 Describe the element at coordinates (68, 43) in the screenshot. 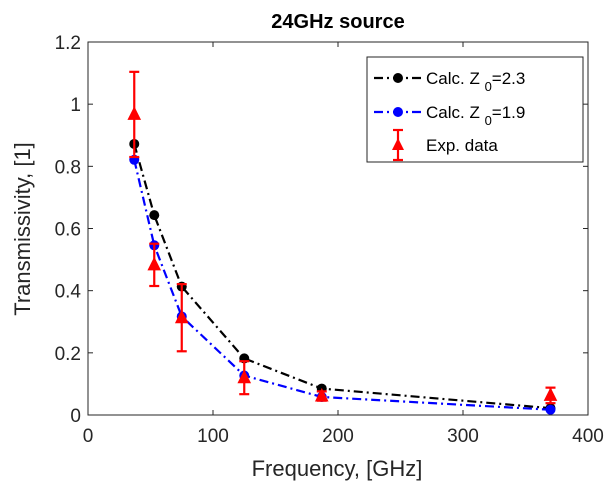

I see `y-tick-label: 1.2` at that location.